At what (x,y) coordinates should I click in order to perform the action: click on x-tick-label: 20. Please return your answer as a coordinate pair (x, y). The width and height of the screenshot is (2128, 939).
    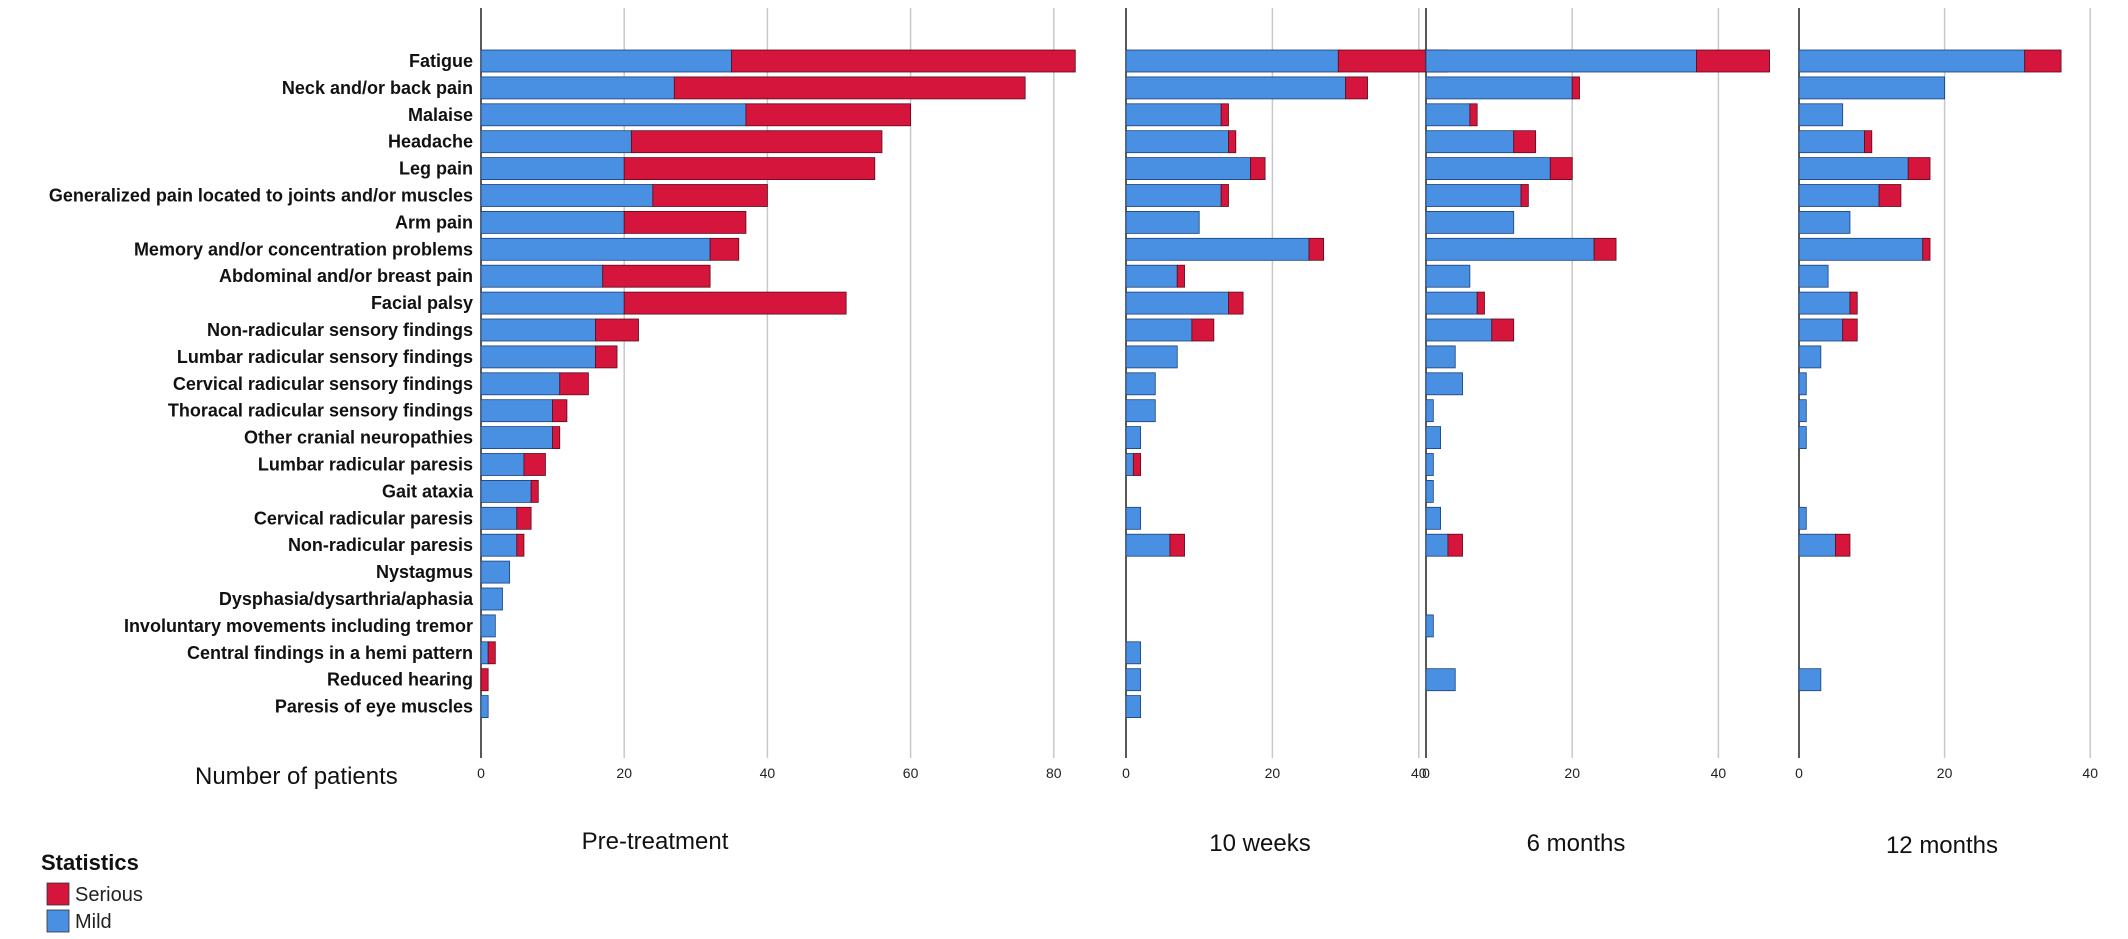
    Looking at the image, I should click on (1945, 773).